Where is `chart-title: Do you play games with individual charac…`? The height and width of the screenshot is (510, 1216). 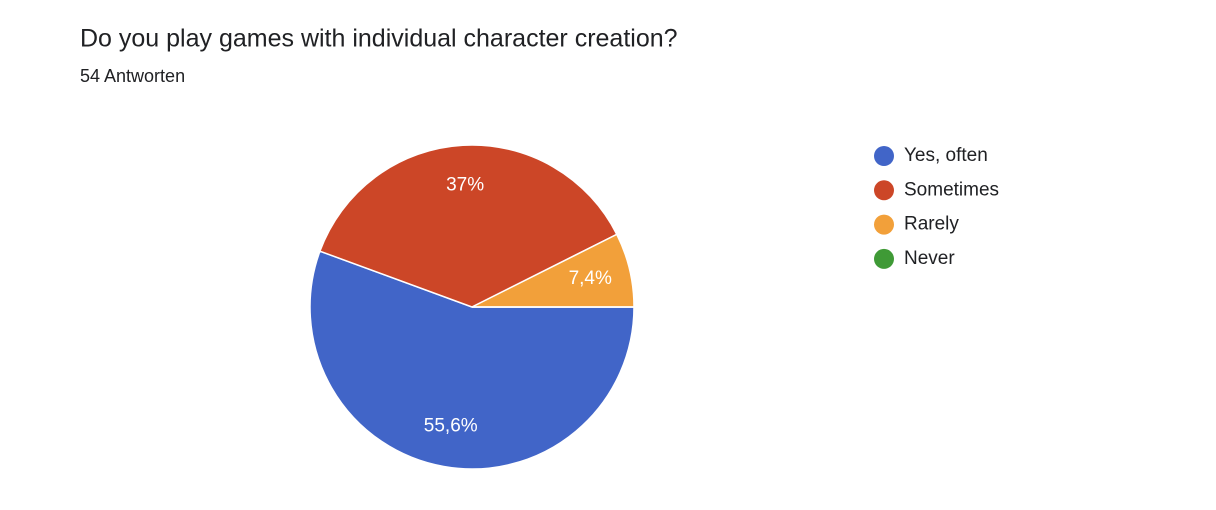
chart-title: Do you play games with individual charac… is located at coordinates (379, 39).